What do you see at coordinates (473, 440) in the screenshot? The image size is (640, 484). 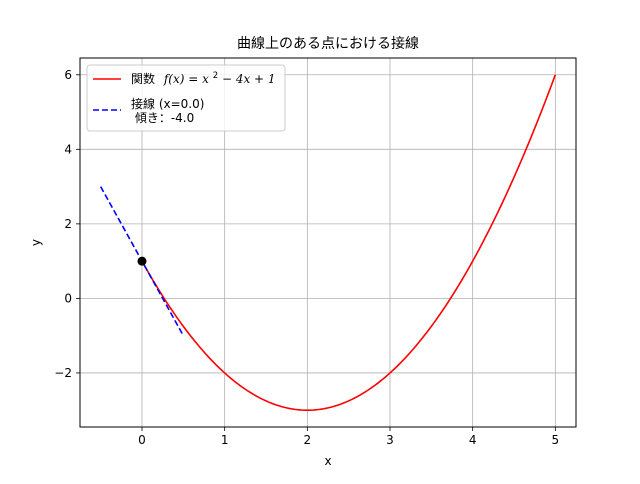 I see `x-tick-label: 4` at bounding box center [473, 440].